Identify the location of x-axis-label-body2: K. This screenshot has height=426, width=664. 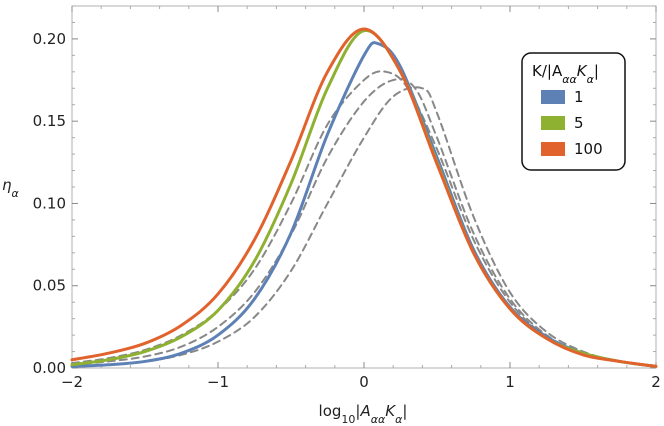
(390, 411).